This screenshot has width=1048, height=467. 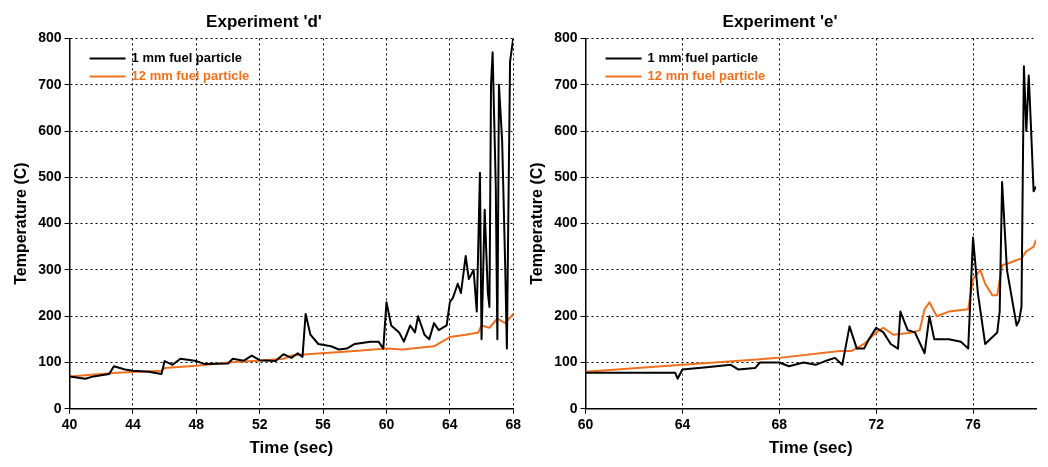 What do you see at coordinates (973, 424) in the screenshot?
I see `x-tick-label: 76` at bounding box center [973, 424].